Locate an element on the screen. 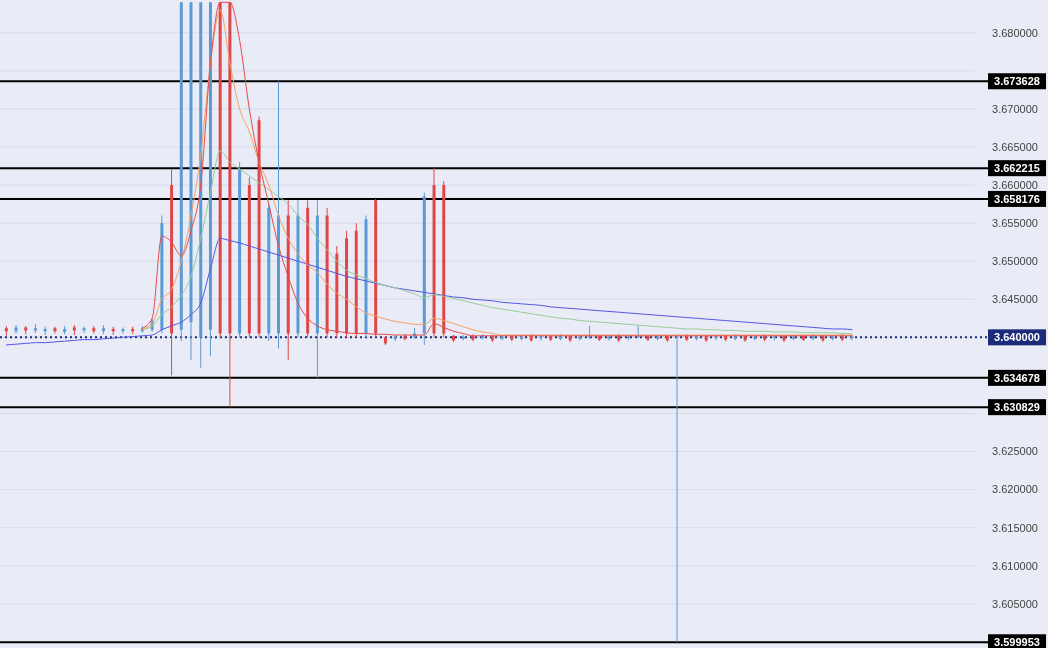 This screenshot has height=648, width=1048. y-tick-label: 3.665000 is located at coordinates (1015, 146).